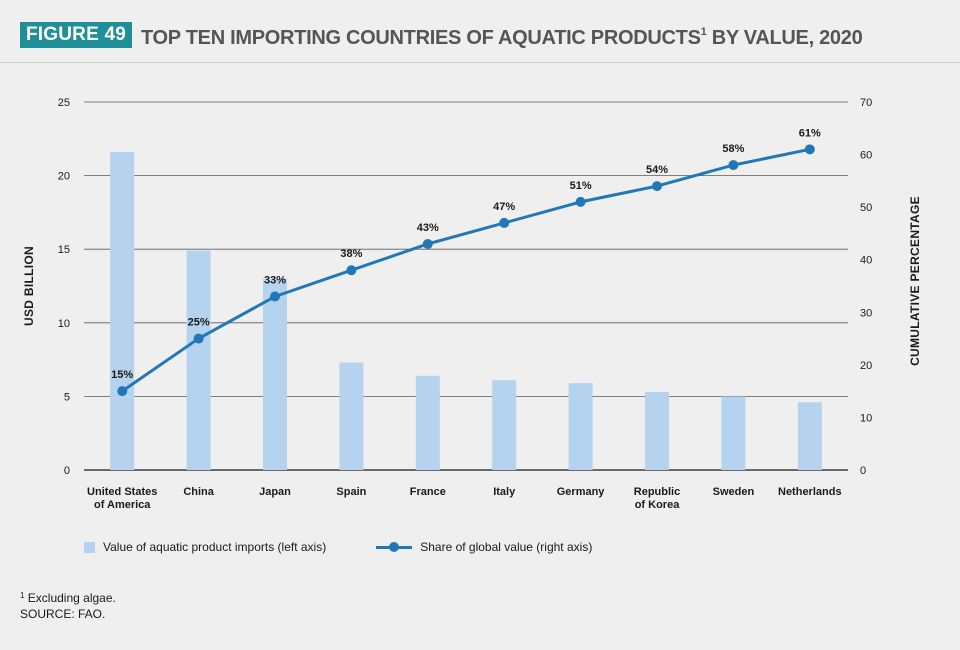  What do you see at coordinates (428, 228) in the screenshot?
I see `data-label: 43%` at bounding box center [428, 228].